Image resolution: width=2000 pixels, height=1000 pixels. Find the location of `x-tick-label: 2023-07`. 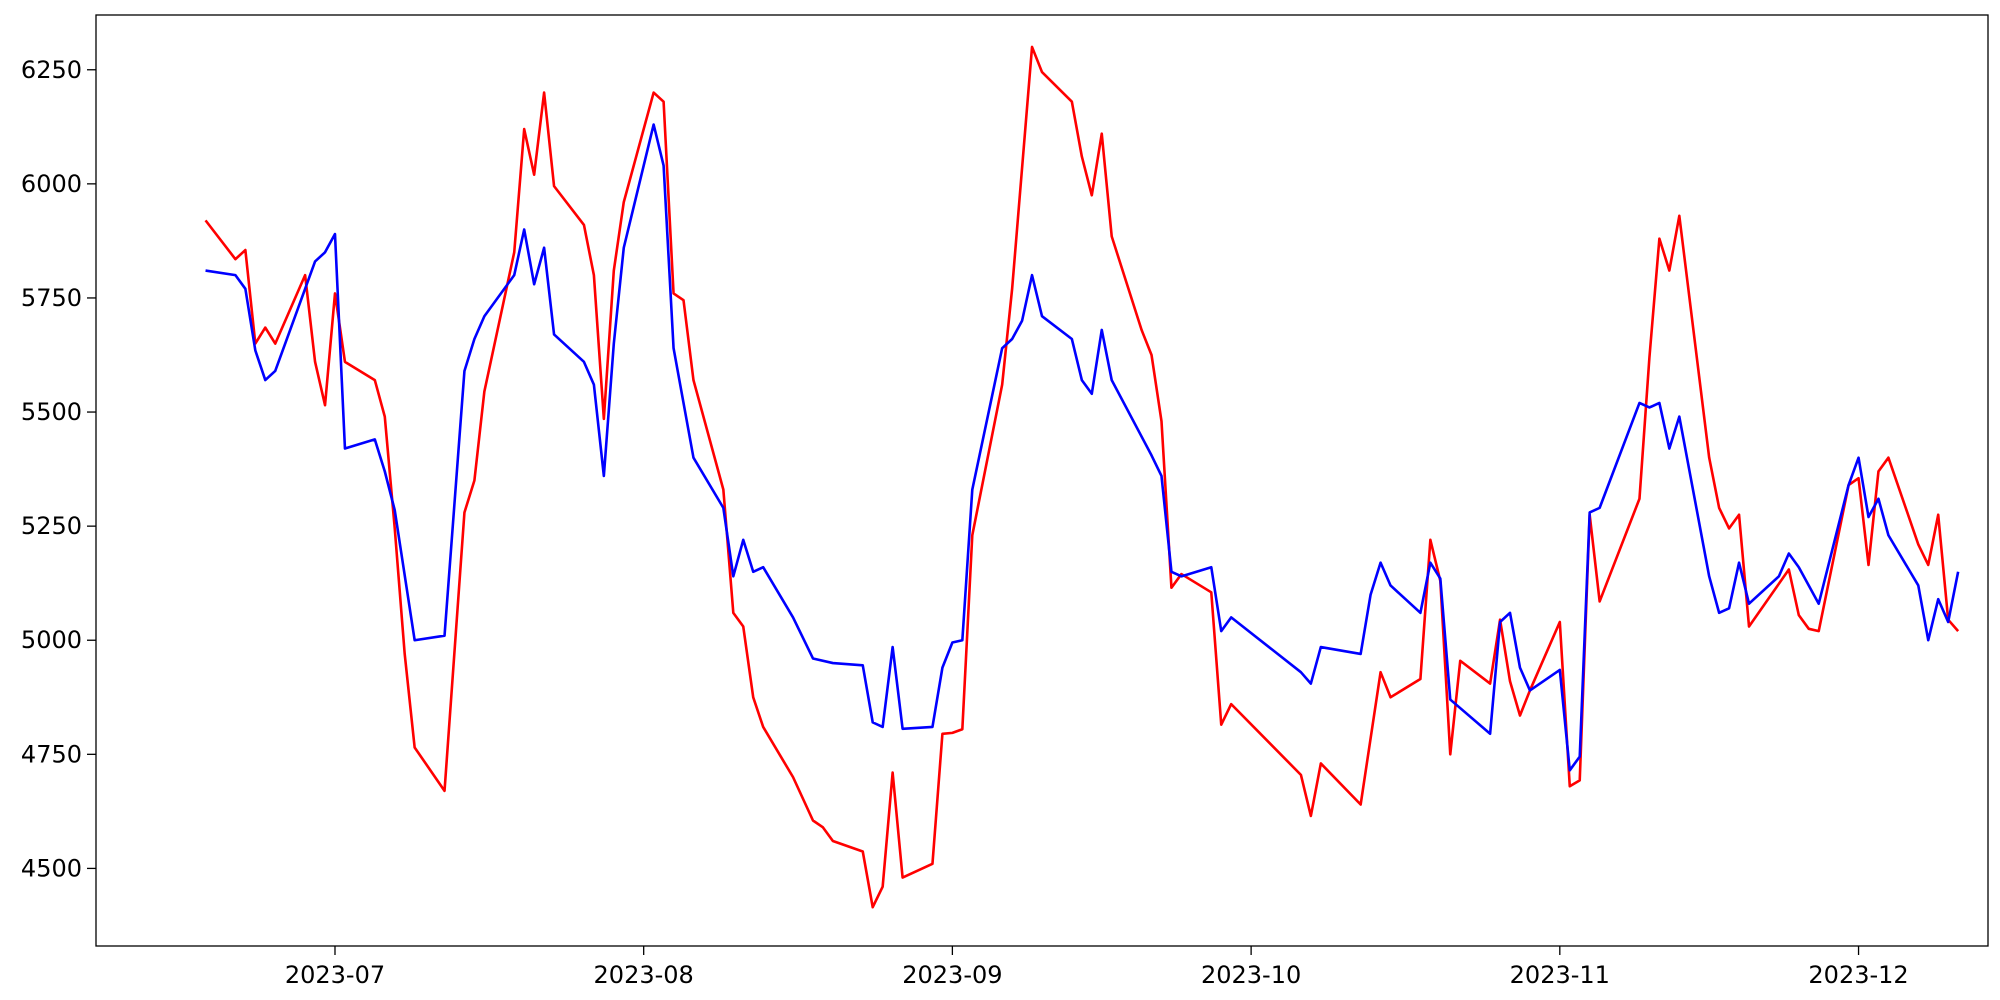

x-tick-label: 2023-07 is located at coordinates (335, 975).